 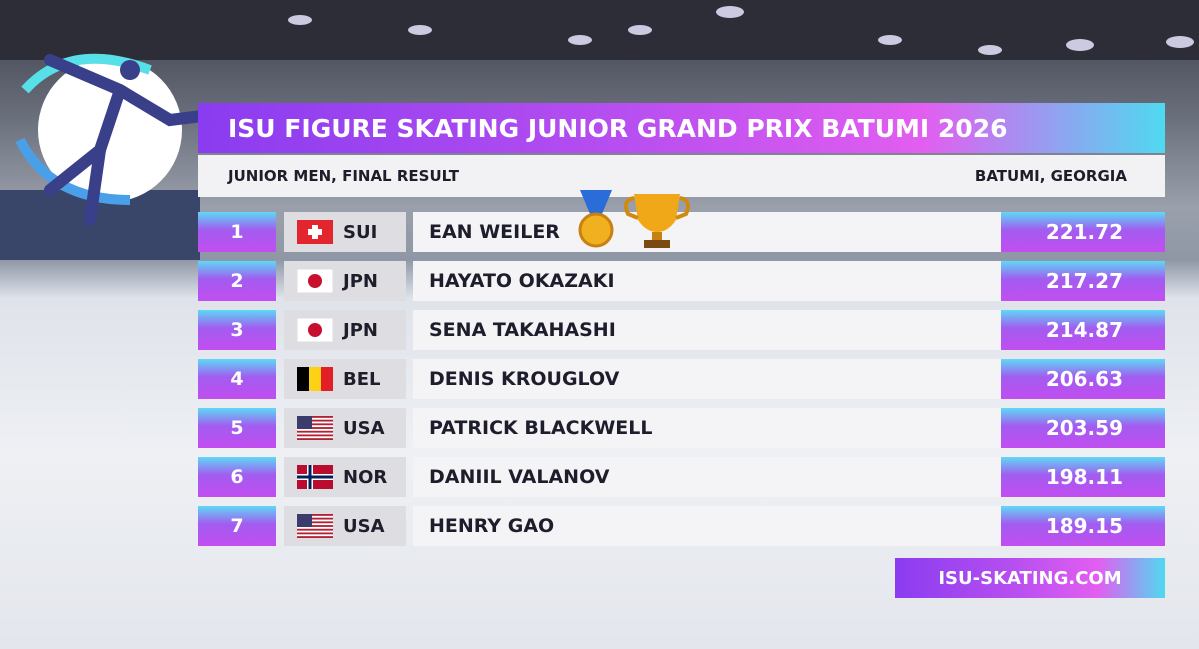 I want to click on country-cell: NOR, so click(x=345, y=477).